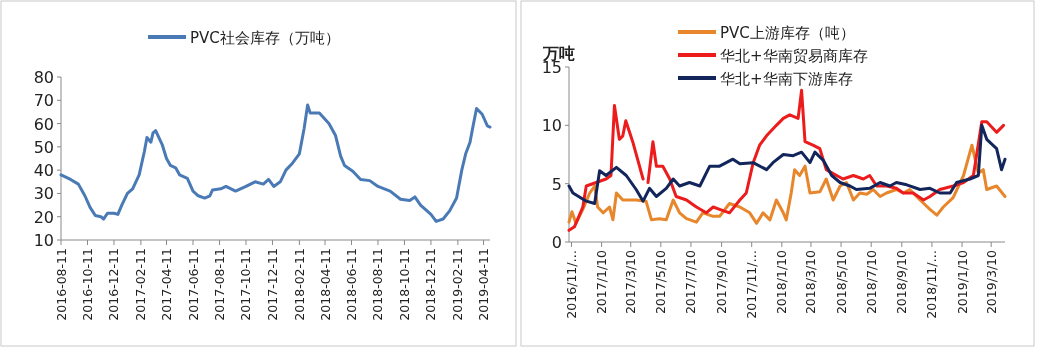 The width and height of the screenshot is (1037, 347). I want to click on x-tick-label: 2017/1/10, so click(602, 282).